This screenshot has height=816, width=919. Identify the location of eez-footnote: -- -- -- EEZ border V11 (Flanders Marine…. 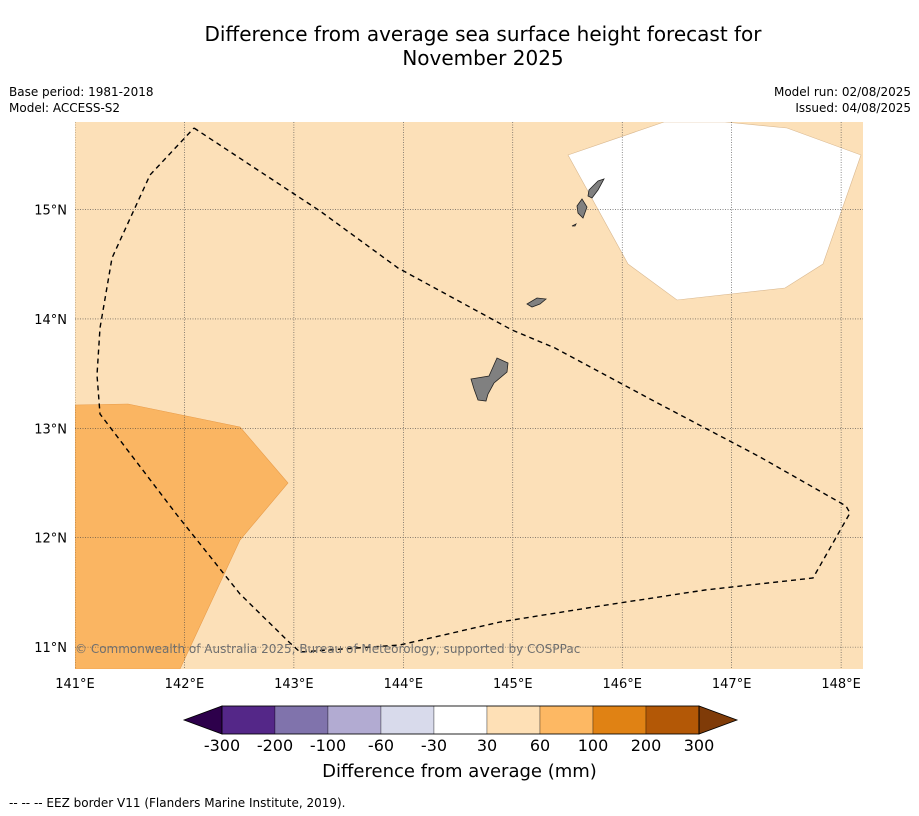
(177, 803).